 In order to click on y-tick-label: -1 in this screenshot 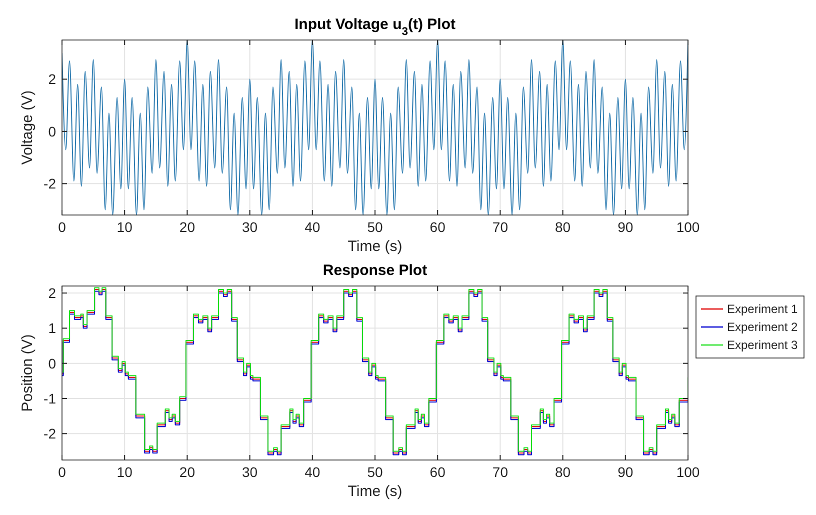, I will do `click(50, 398)`.